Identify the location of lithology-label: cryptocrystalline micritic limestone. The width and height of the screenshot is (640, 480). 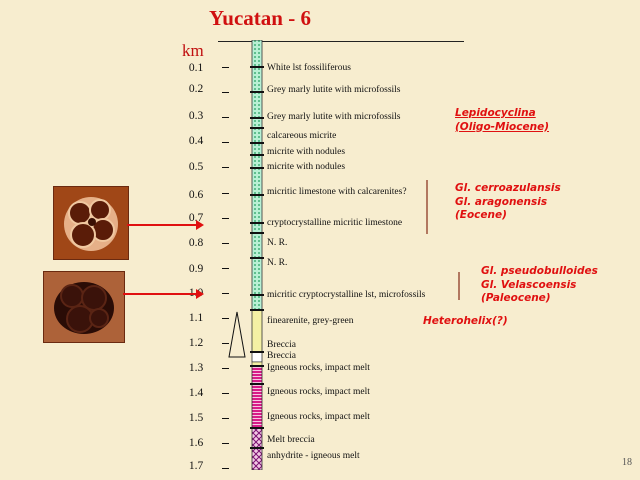
(335, 223).